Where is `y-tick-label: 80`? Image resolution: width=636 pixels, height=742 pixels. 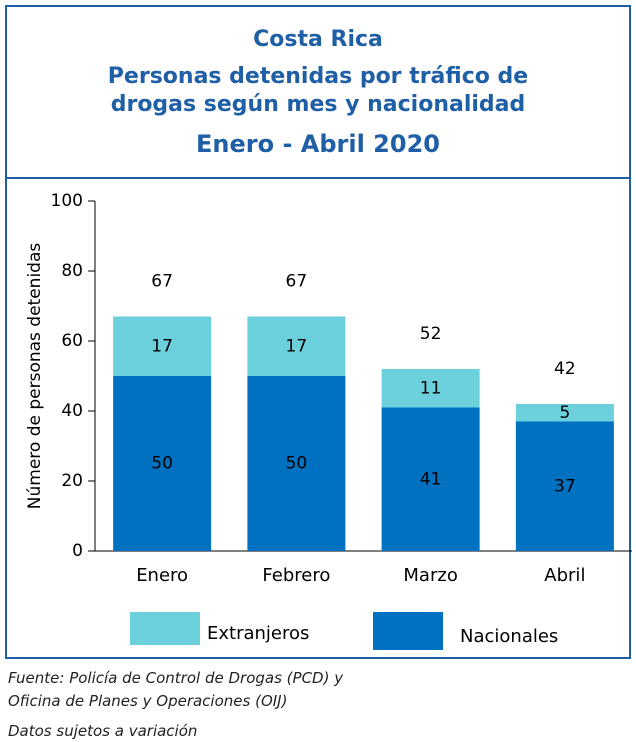
y-tick-label: 80 is located at coordinates (72, 271).